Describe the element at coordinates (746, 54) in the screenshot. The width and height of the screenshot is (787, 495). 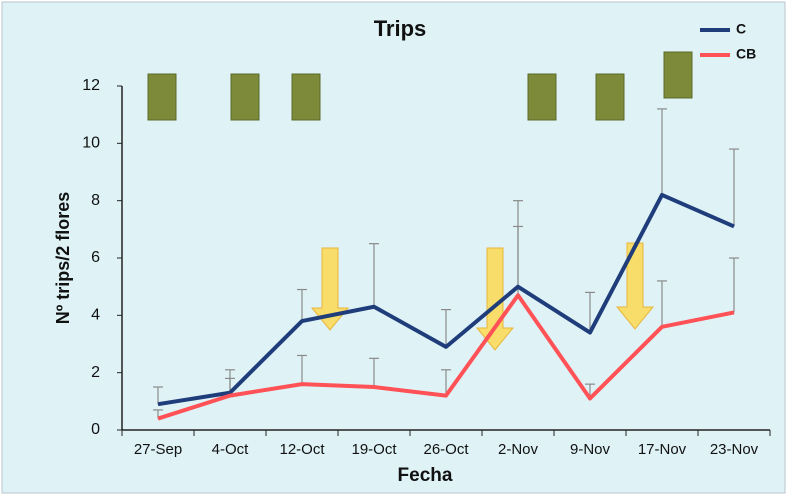
I see `legend-label: CB` at that location.